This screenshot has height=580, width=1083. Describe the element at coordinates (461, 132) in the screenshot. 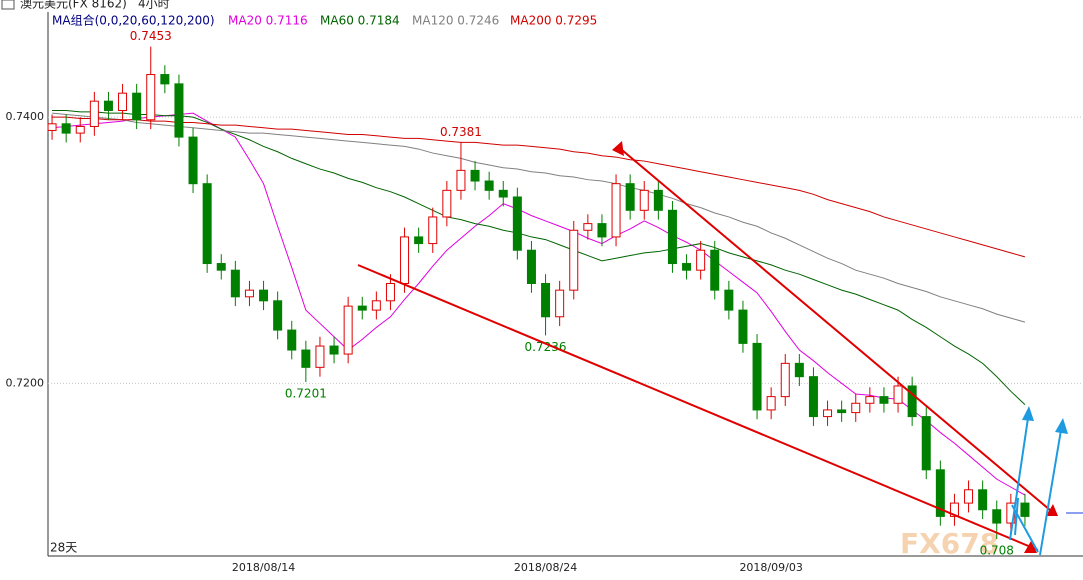

I see `price-annotation: 0.7381` at that location.